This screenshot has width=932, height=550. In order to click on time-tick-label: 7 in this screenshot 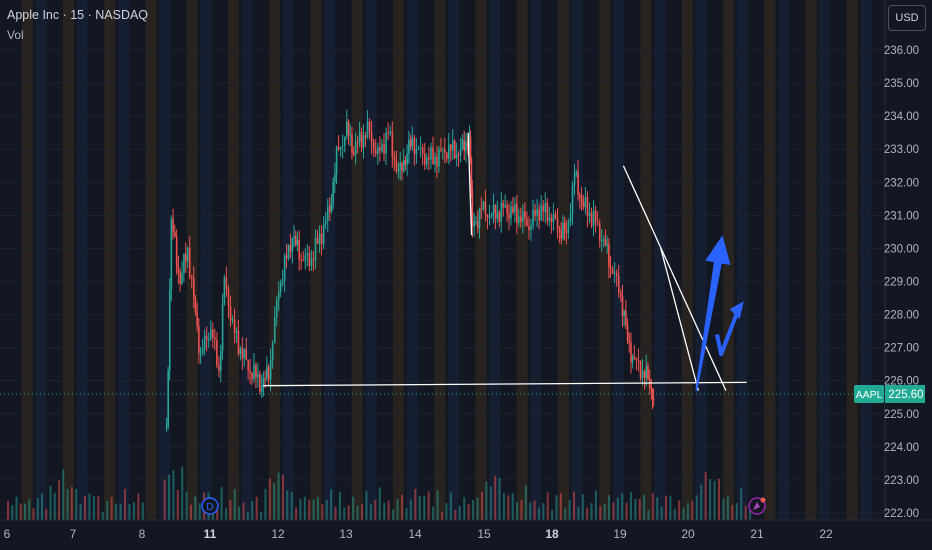, I will do `click(73, 534)`.